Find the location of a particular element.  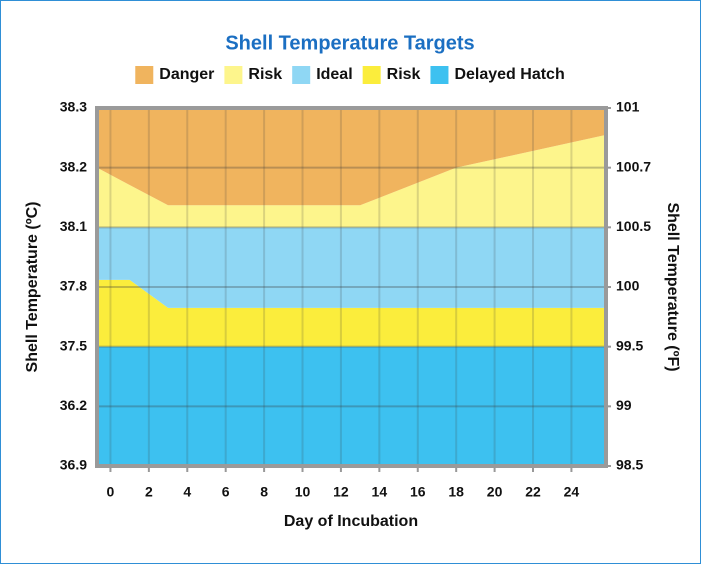

y2-tick-label: 98.5 is located at coordinates (629, 465).